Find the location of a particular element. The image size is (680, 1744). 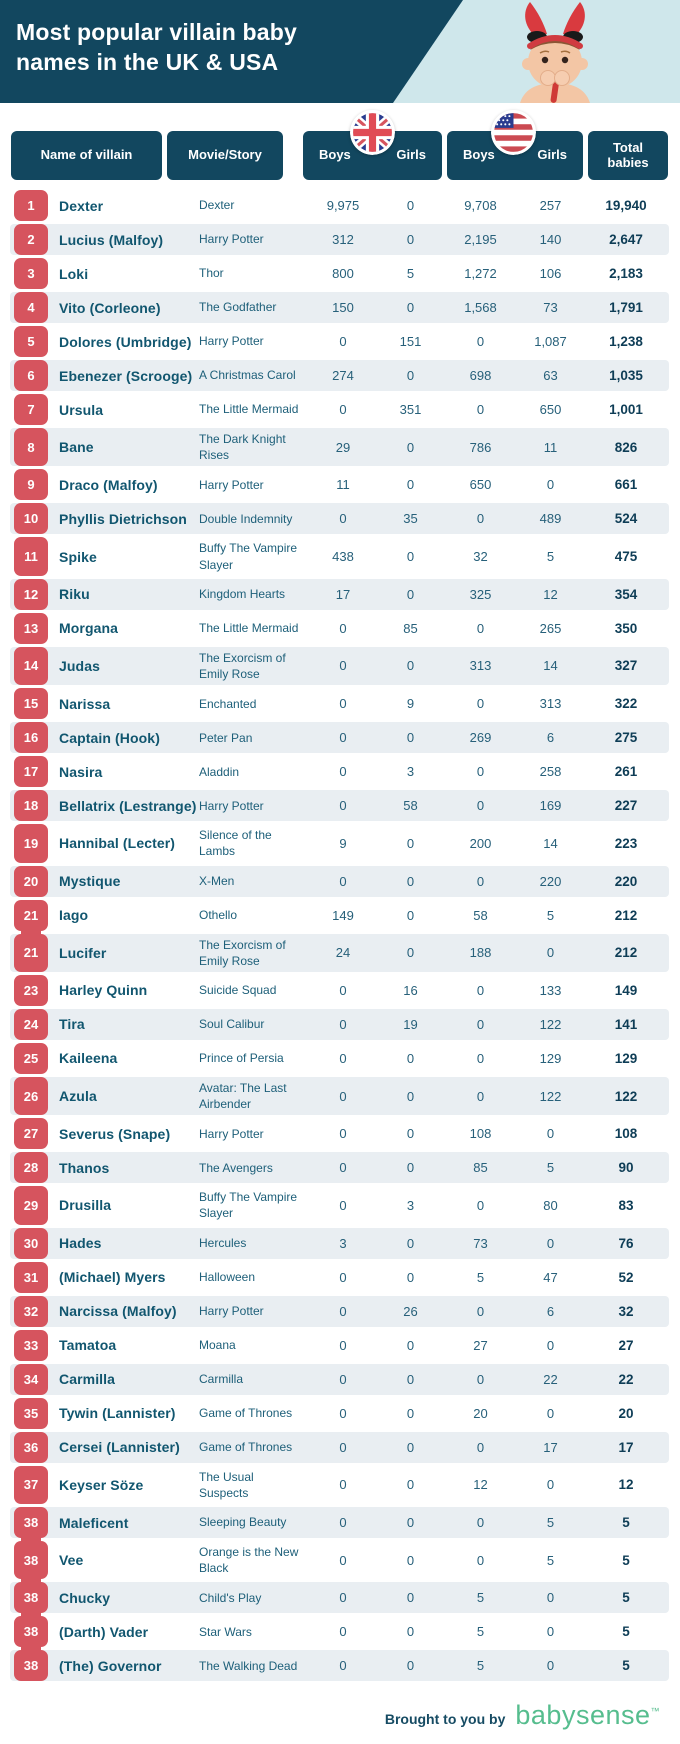

us-boys-count: 1,568 is located at coordinates (480, 307).